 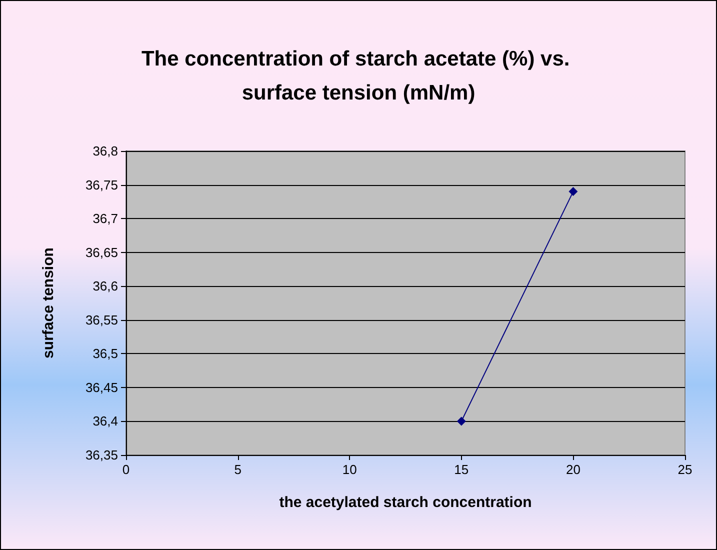 I want to click on x-tick-label: 20, so click(x=573, y=469).